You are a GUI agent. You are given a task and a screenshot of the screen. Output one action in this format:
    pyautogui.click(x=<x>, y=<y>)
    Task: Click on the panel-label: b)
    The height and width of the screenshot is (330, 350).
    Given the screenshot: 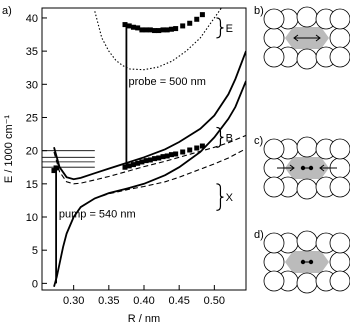 What is the action you would take?
    pyautogui.click(x=259, y=11)
    